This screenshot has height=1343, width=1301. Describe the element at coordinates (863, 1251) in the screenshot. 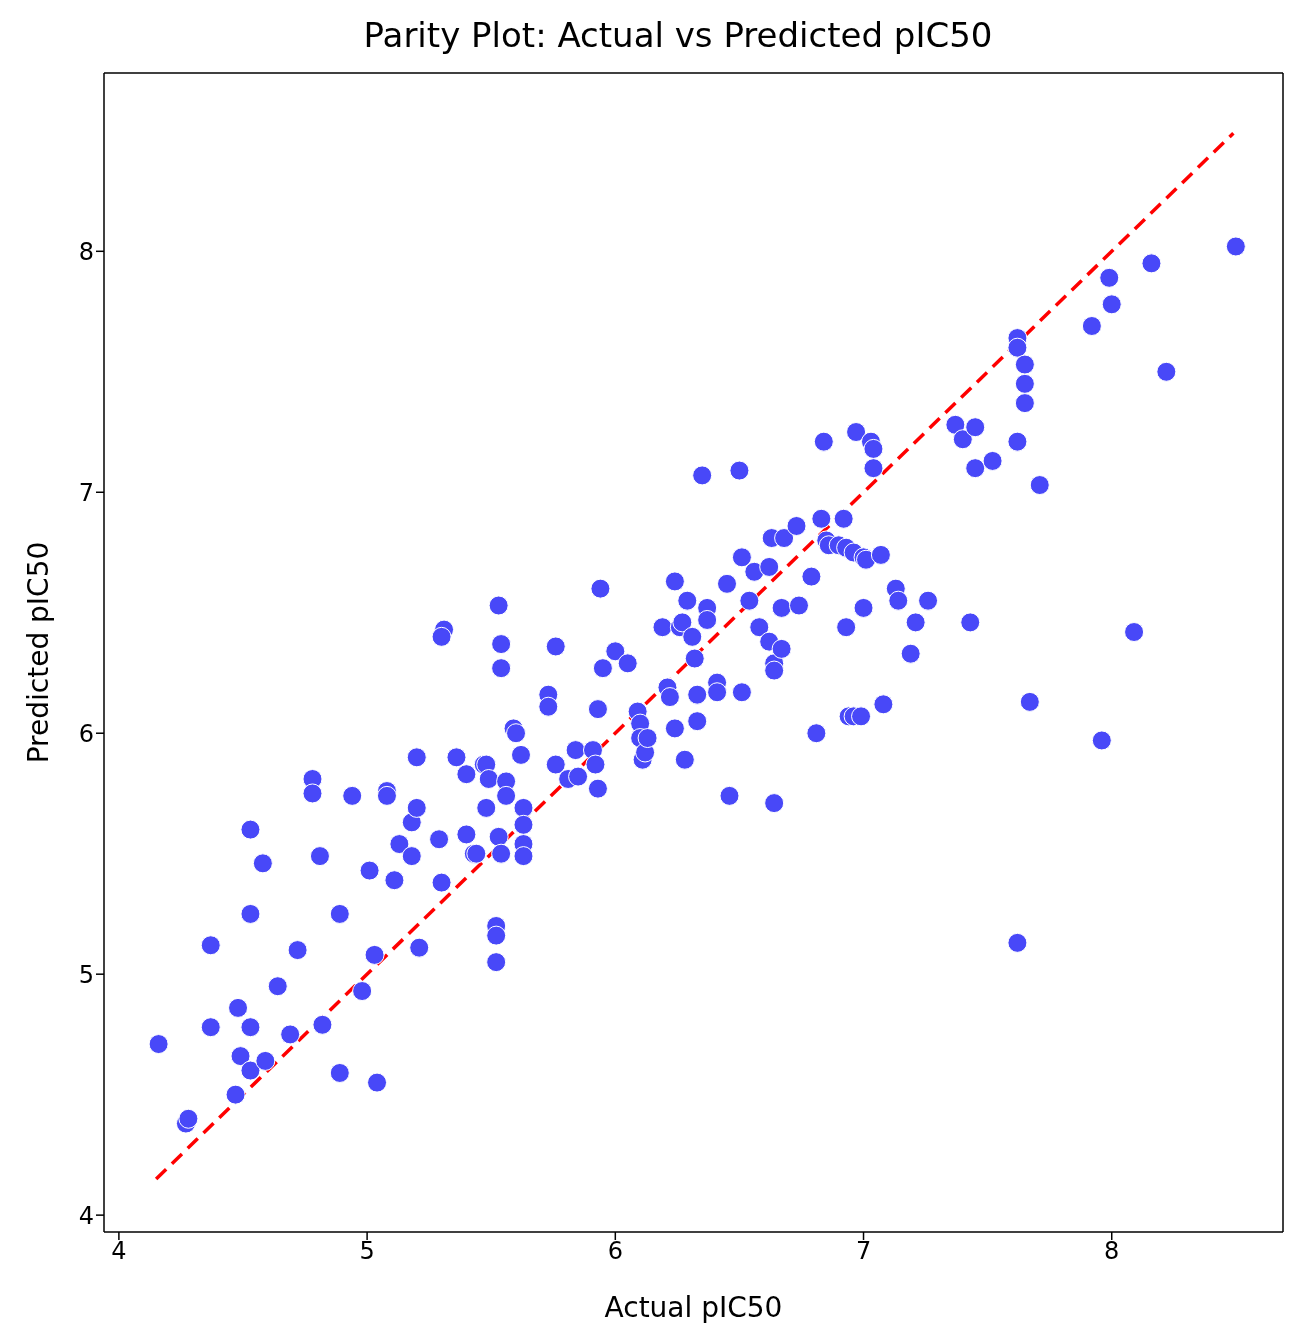

I see `x-tick-label: 7` at that location.